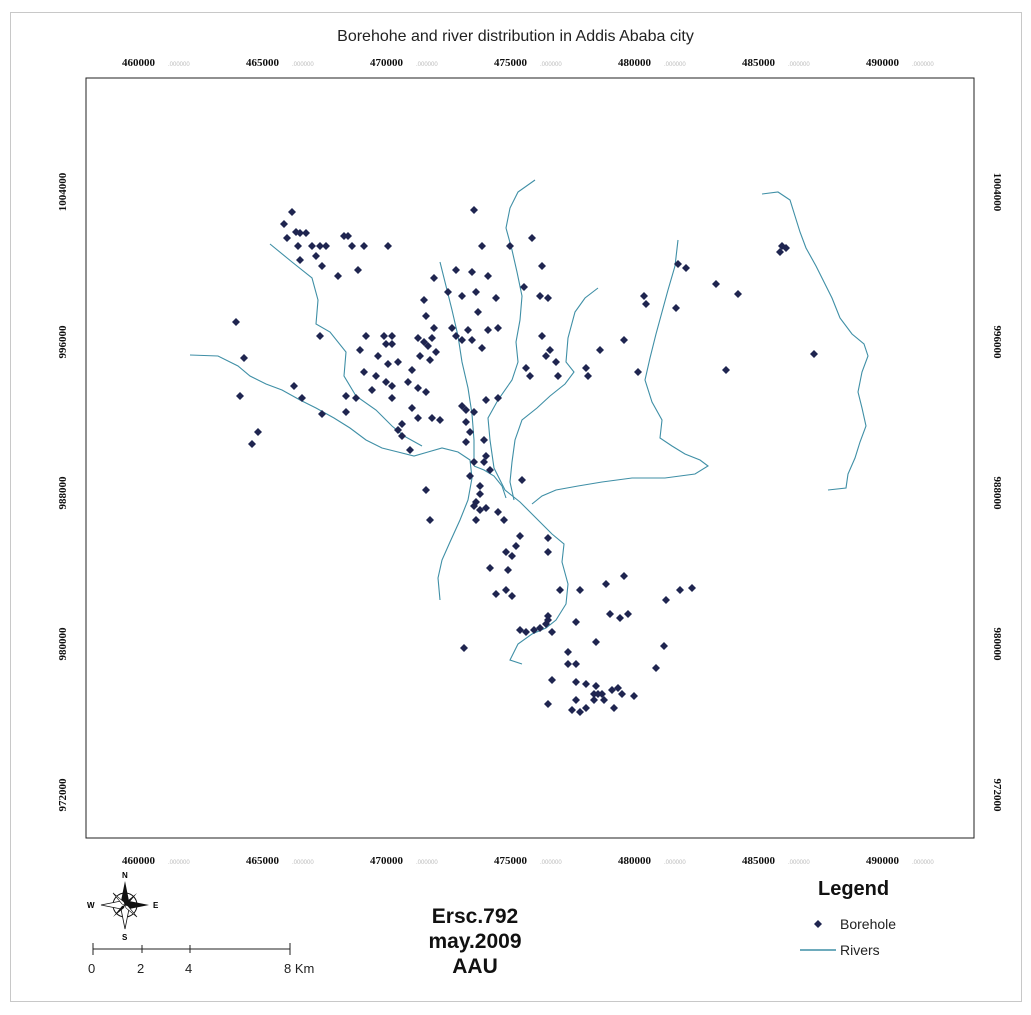 The width and height of the screenshot is (1031, 1015). Describe the element at coordinates (635, 63) in the screenshot. I see `x-tick-label: 480000` at that location.